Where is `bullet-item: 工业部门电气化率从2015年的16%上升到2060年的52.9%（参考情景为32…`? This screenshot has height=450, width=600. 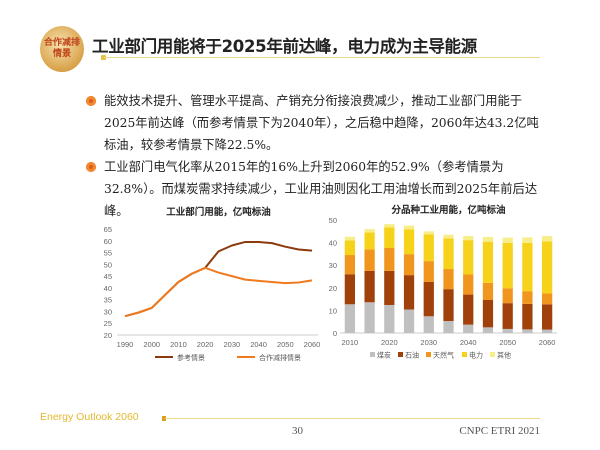
bullet-item: 工业部门电气化率从2015年的16%上升到2060年的52.9%（参考情景为32… is located at coordinates (316, 189).